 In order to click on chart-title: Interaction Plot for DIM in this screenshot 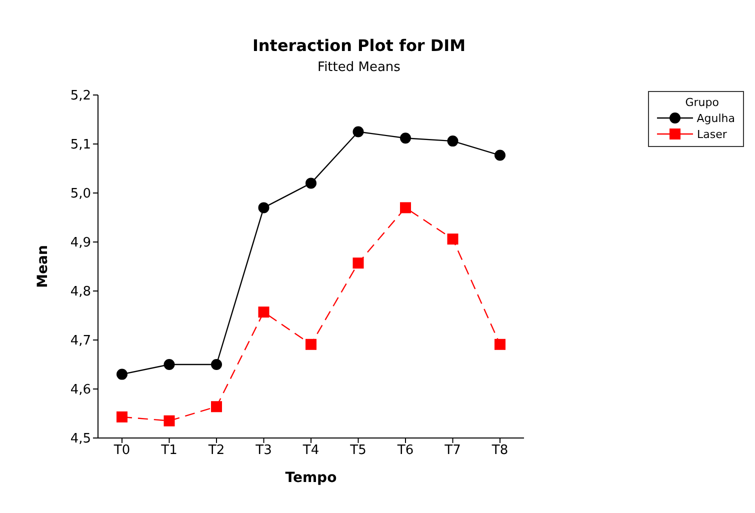, I will do `click(359, 45)`.